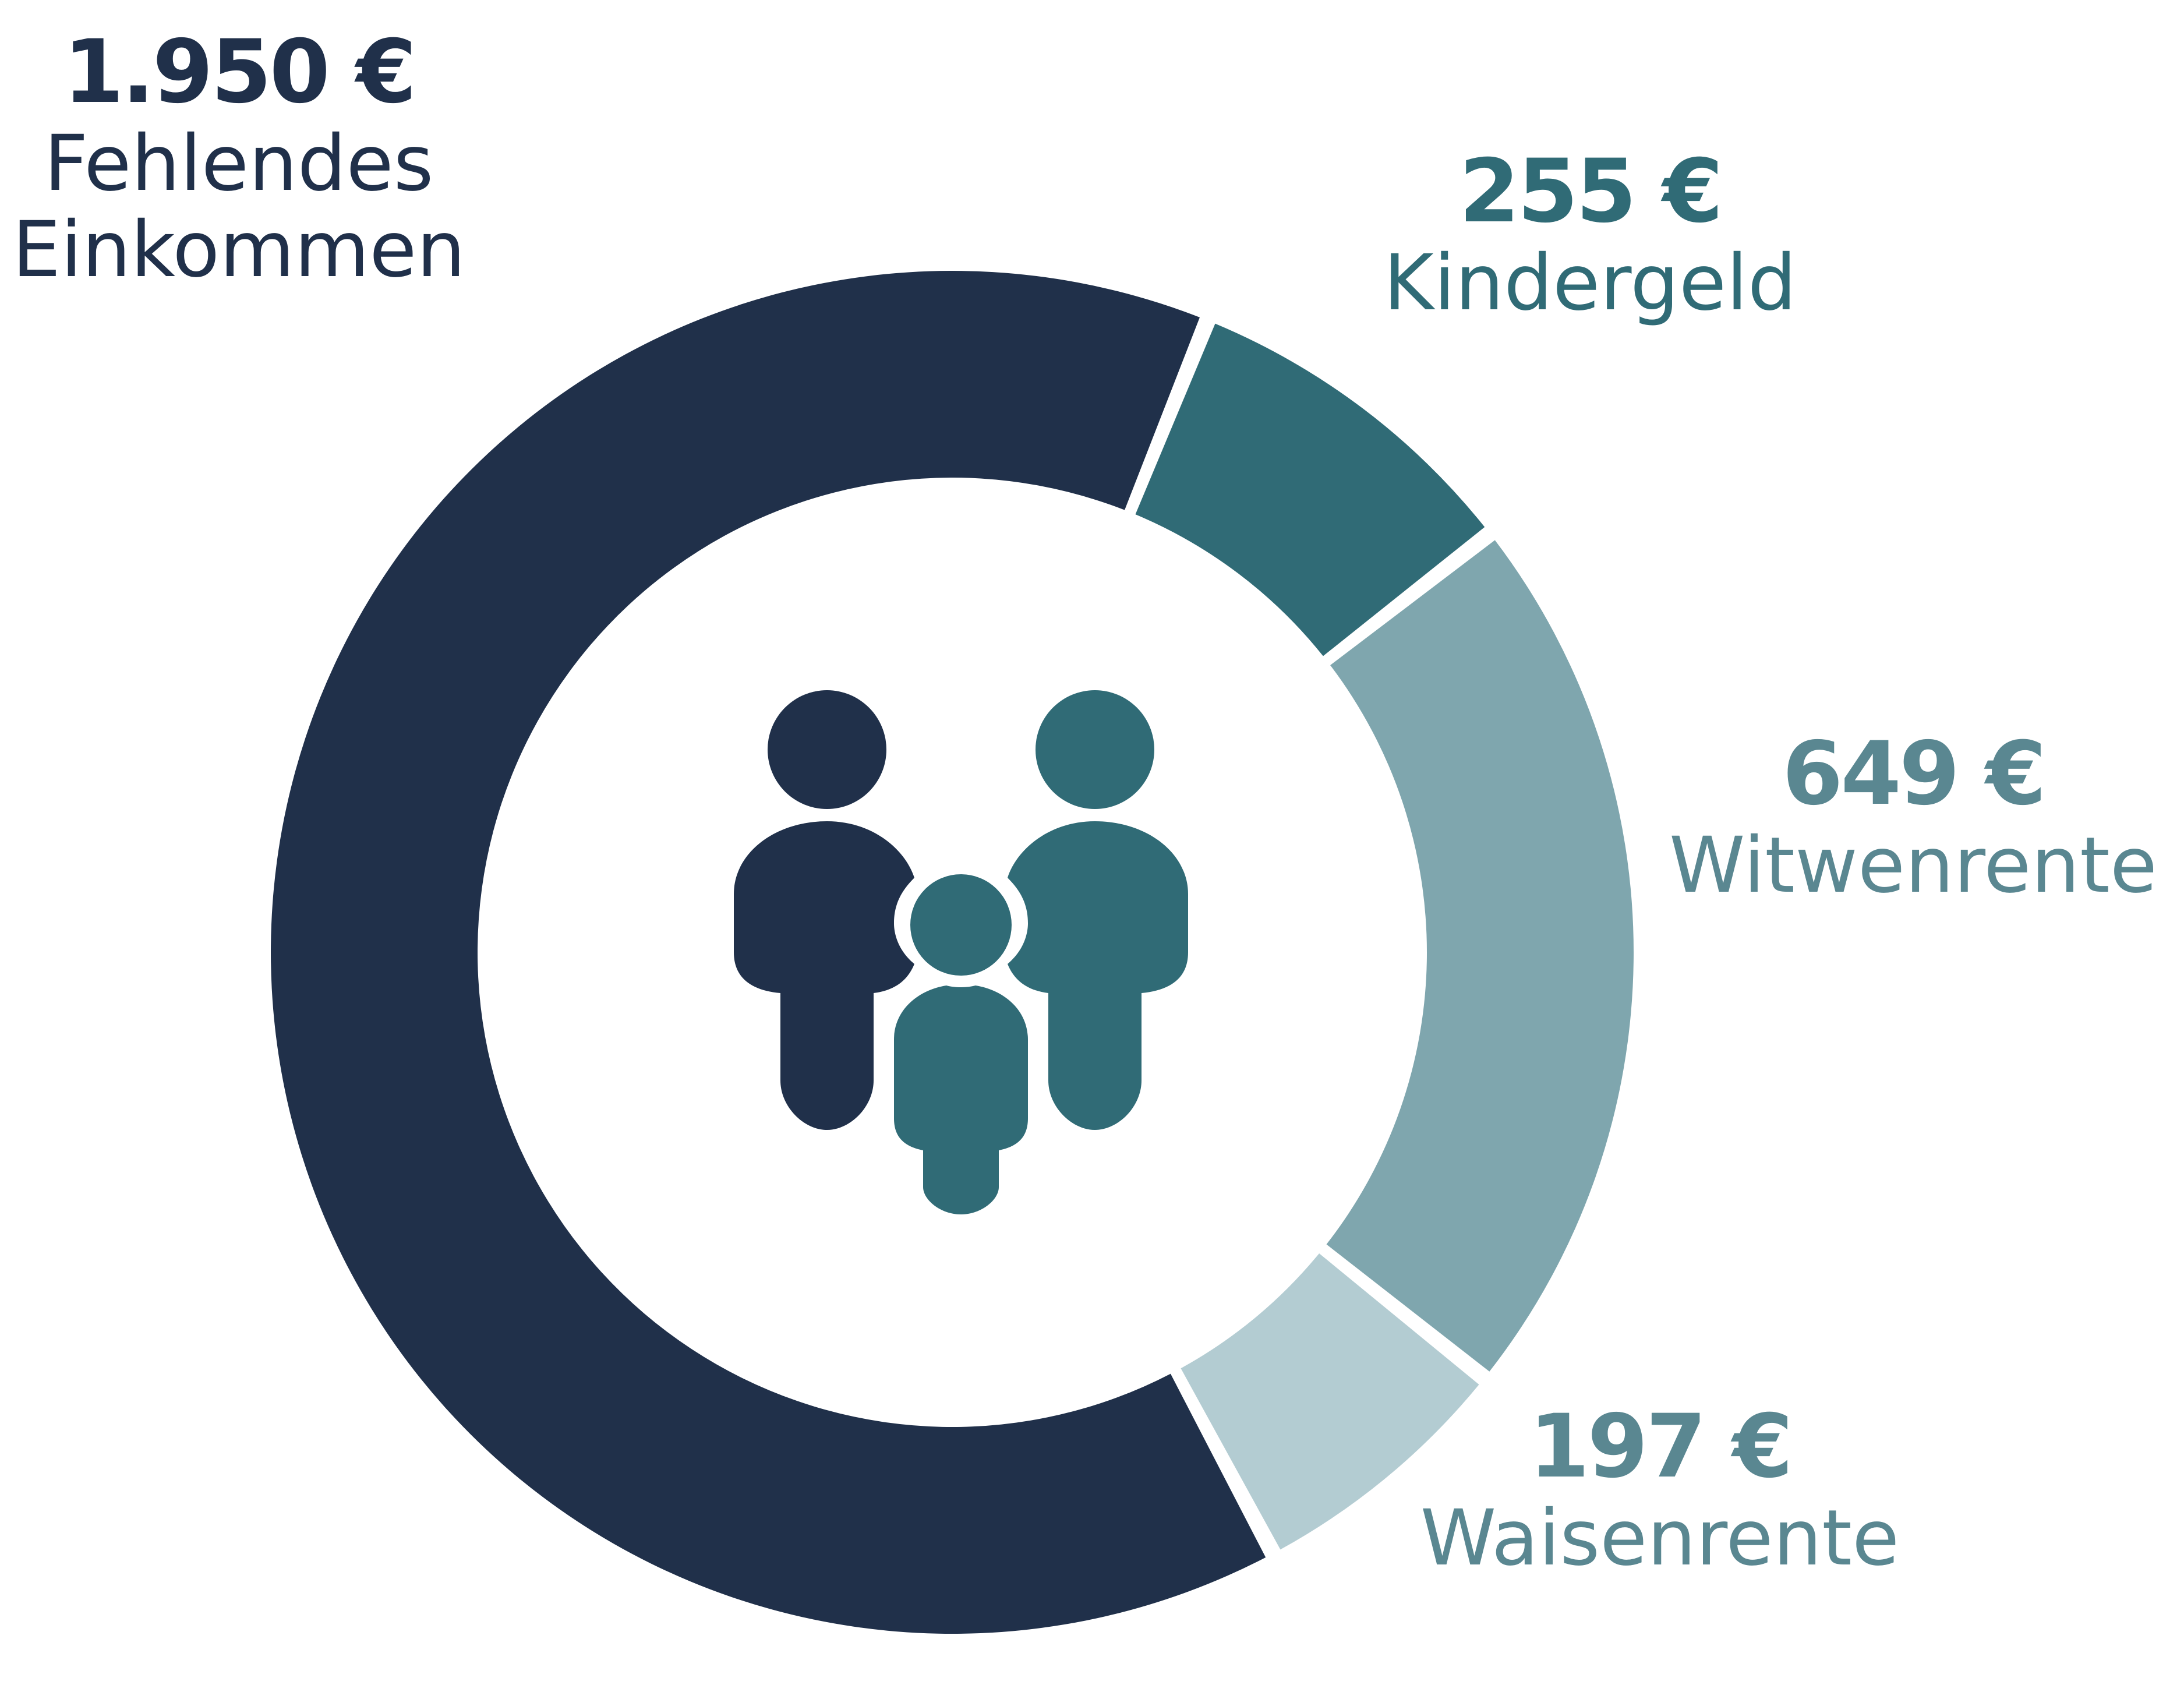 The width and height of the screenshot is (2184, 1699). Describe the element at coordinates (1310, 490) in the screenshot. I see `slice-kindergeld` at that location.